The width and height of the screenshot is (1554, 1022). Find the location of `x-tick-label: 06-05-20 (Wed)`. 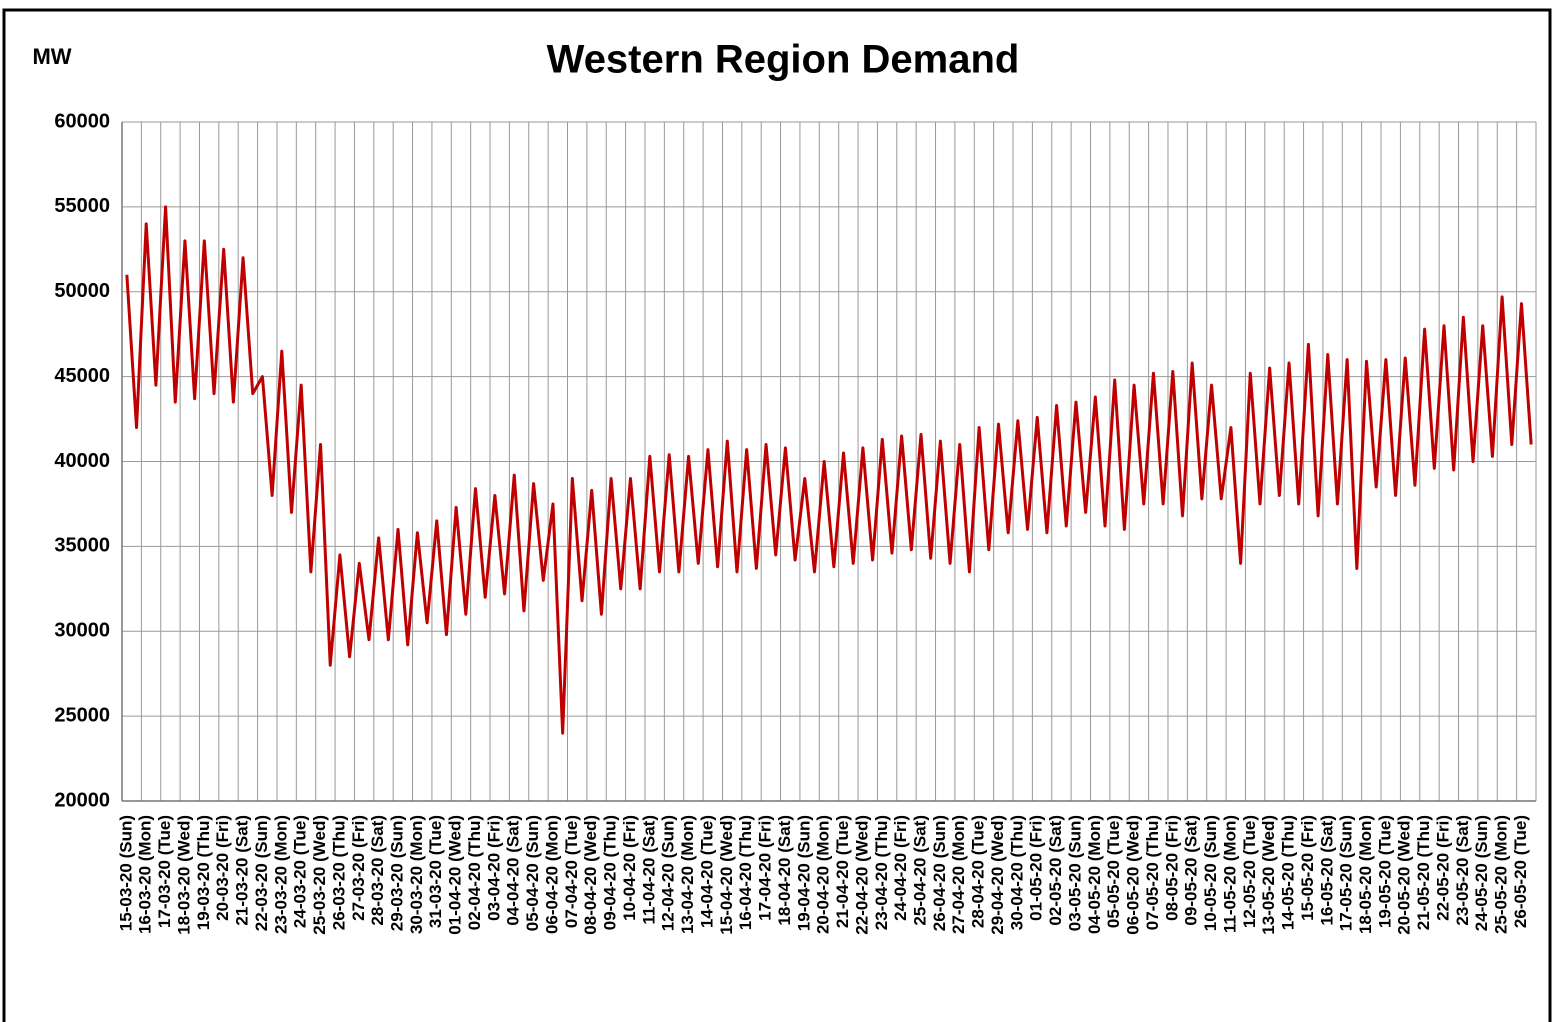

x-tick-label: 06-05-20 (Wed) is located at coordinates (1133, 875).